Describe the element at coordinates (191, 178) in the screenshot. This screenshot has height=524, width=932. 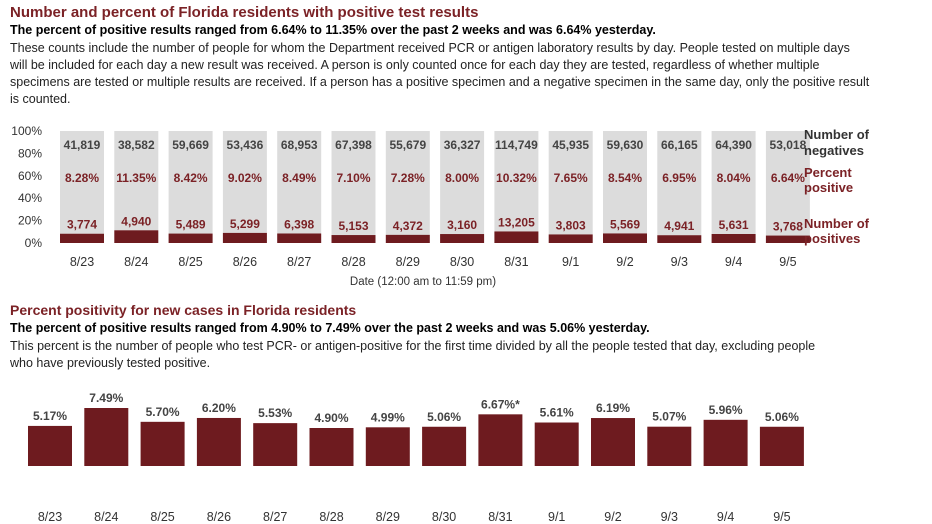
I see `percent-label: 8.42%` at that location.